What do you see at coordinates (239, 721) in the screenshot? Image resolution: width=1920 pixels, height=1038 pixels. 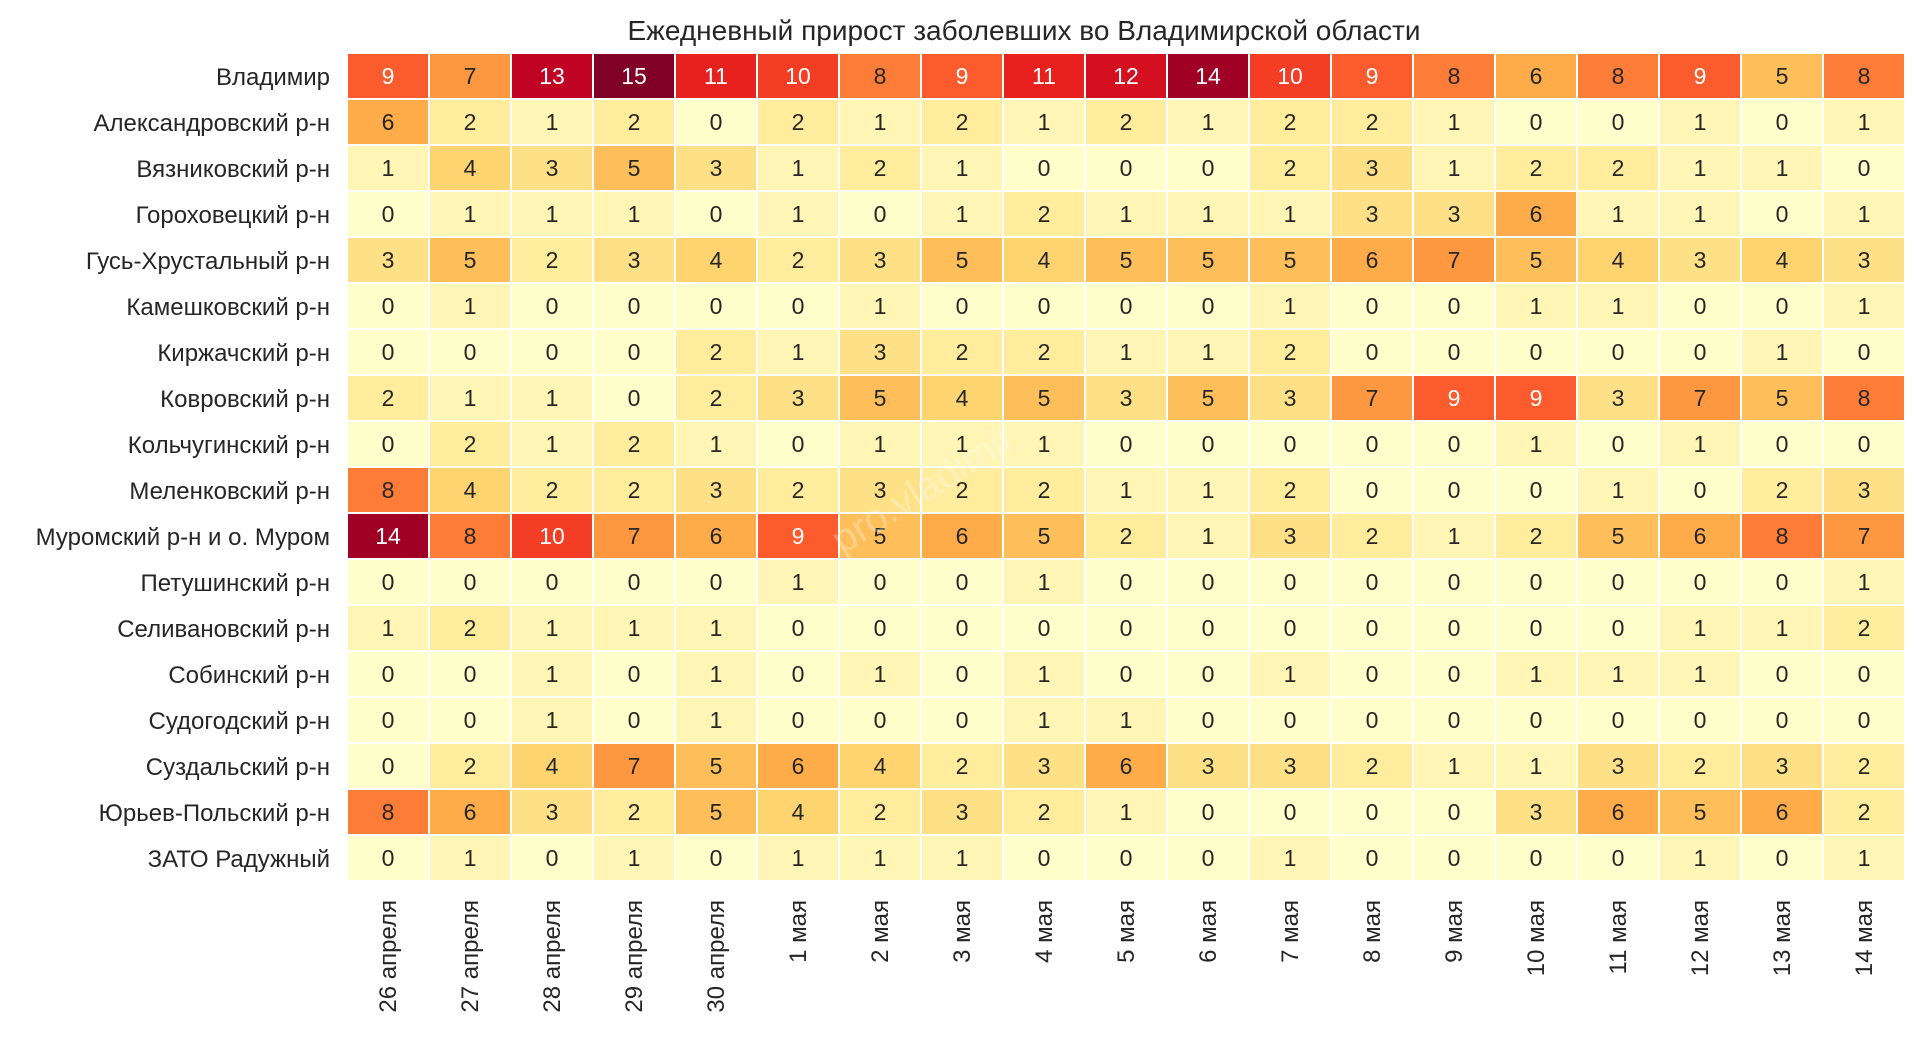 I see `row-label: Судогодский р-н` at bounding box center [239, 721].